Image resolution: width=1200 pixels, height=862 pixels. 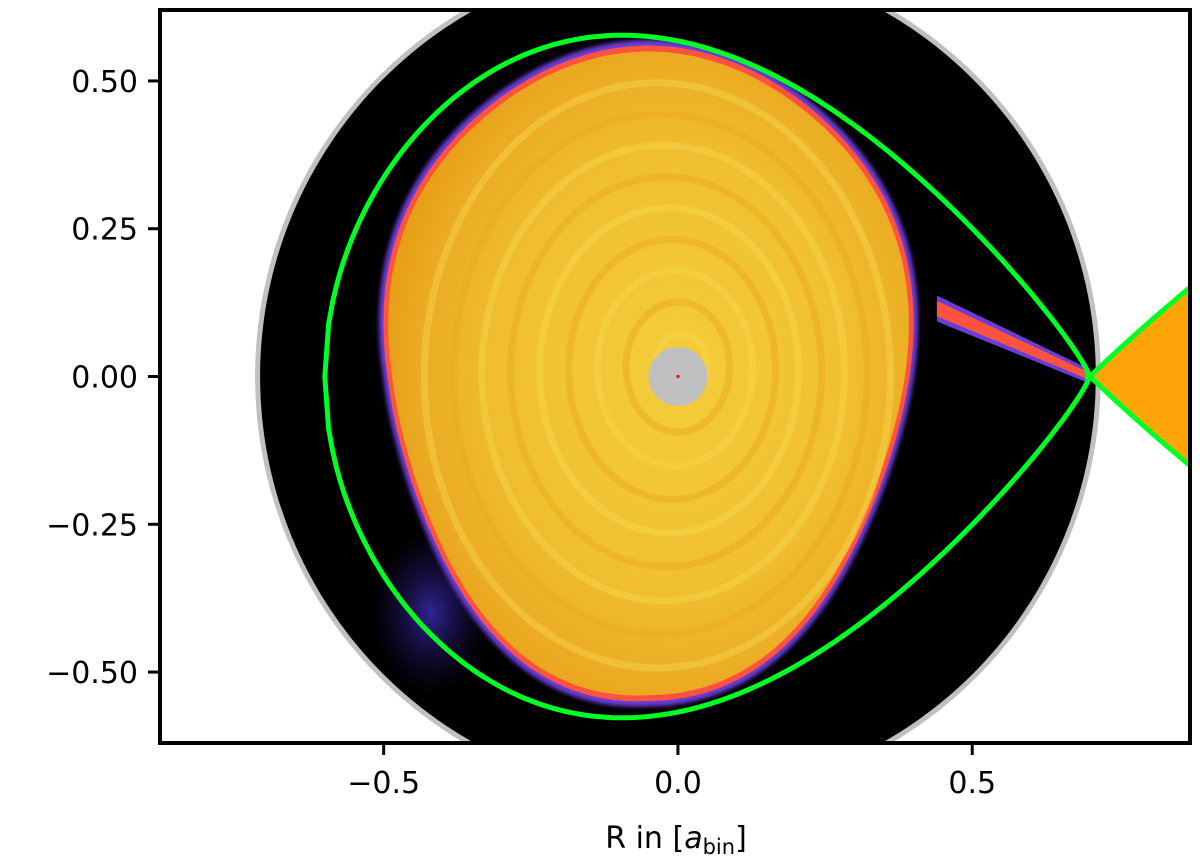 I want to click on companion-roche-lobe-curve, so click(x=1136, y=376).